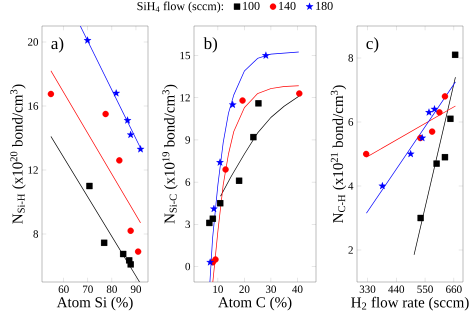  Describe the element at coordinates (396, 289) in the screenshot. I see `x-tick-label: 440` at that location.